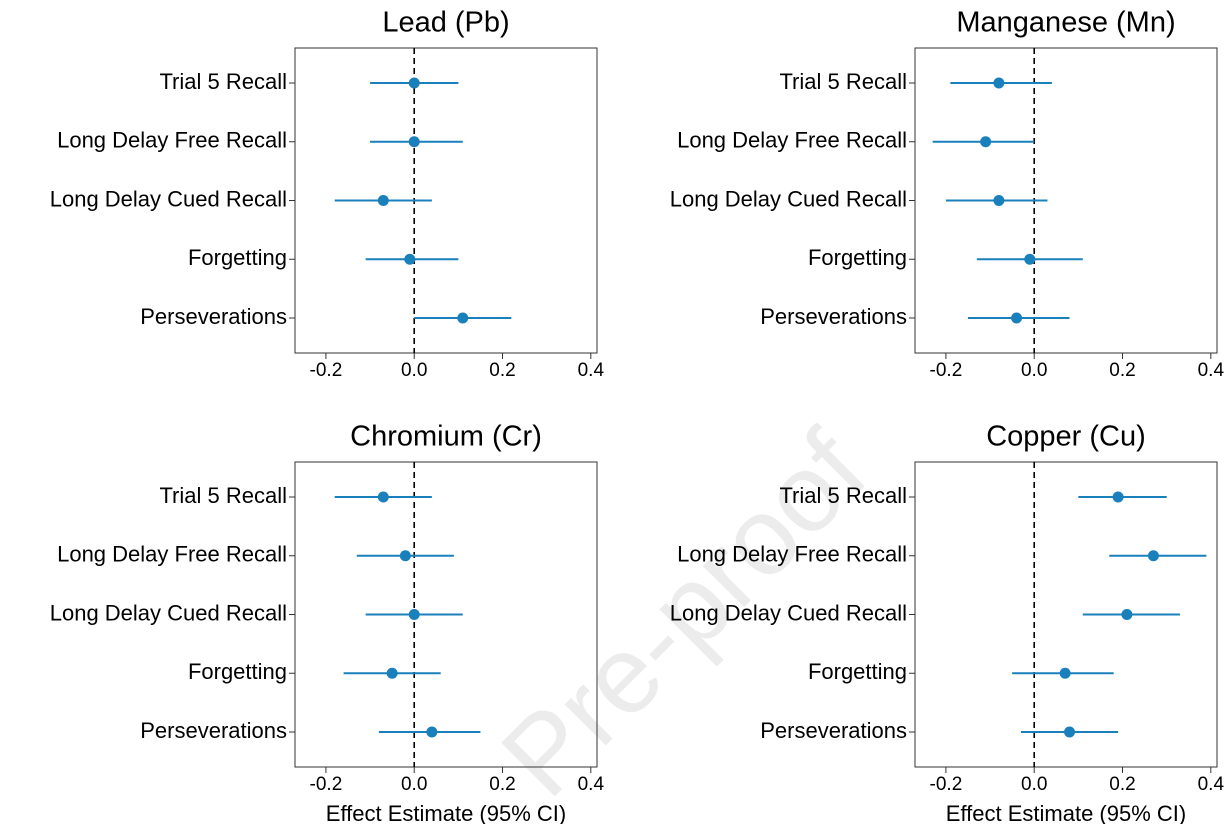  I want to click on chart-title: Chromium (Cr), so click(446, 437).